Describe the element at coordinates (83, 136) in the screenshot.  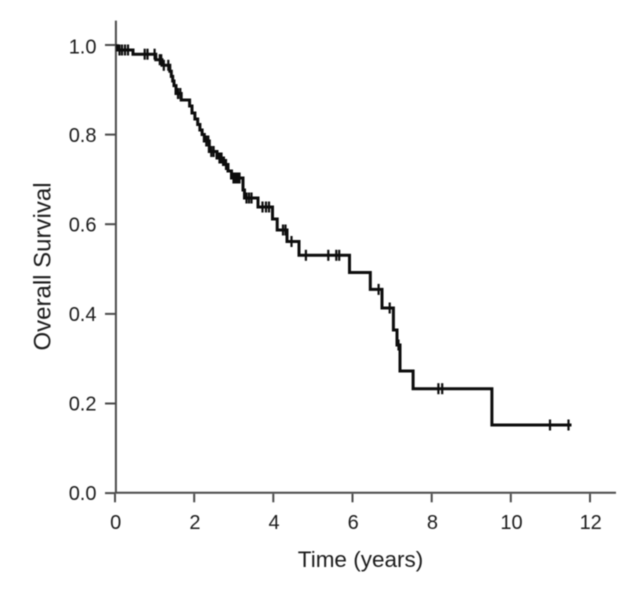
I see `svg-text: 0.8` at that location.